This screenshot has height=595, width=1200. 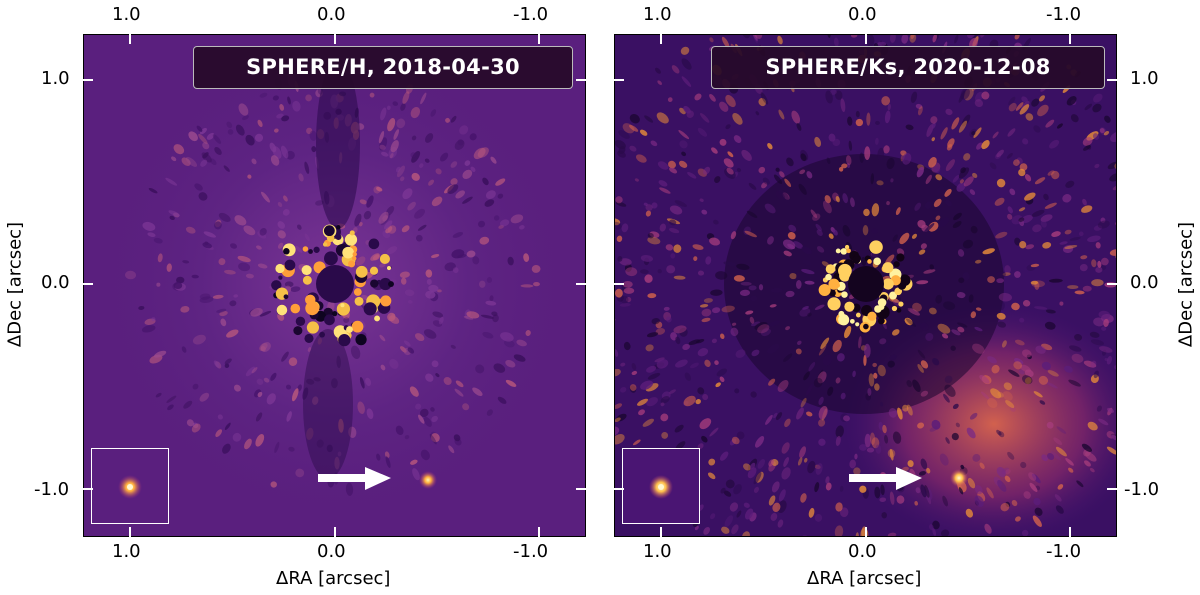 What do you see at coordinates (862, 14) in the screenshot?
I see `x-tick-top-right-2: 0.0` at bounding box center [862, 14].